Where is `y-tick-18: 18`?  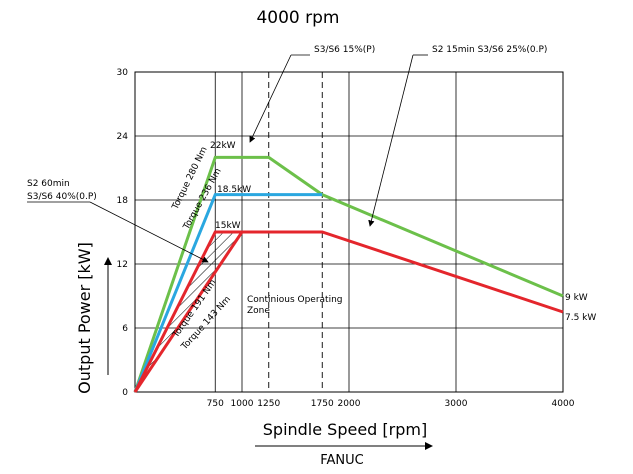 y-tick-18: 18 is located at coordinates (123, 201).